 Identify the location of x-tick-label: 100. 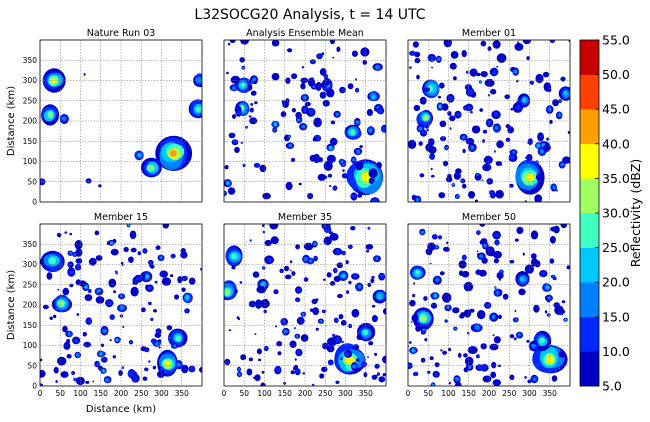
(264, 393).